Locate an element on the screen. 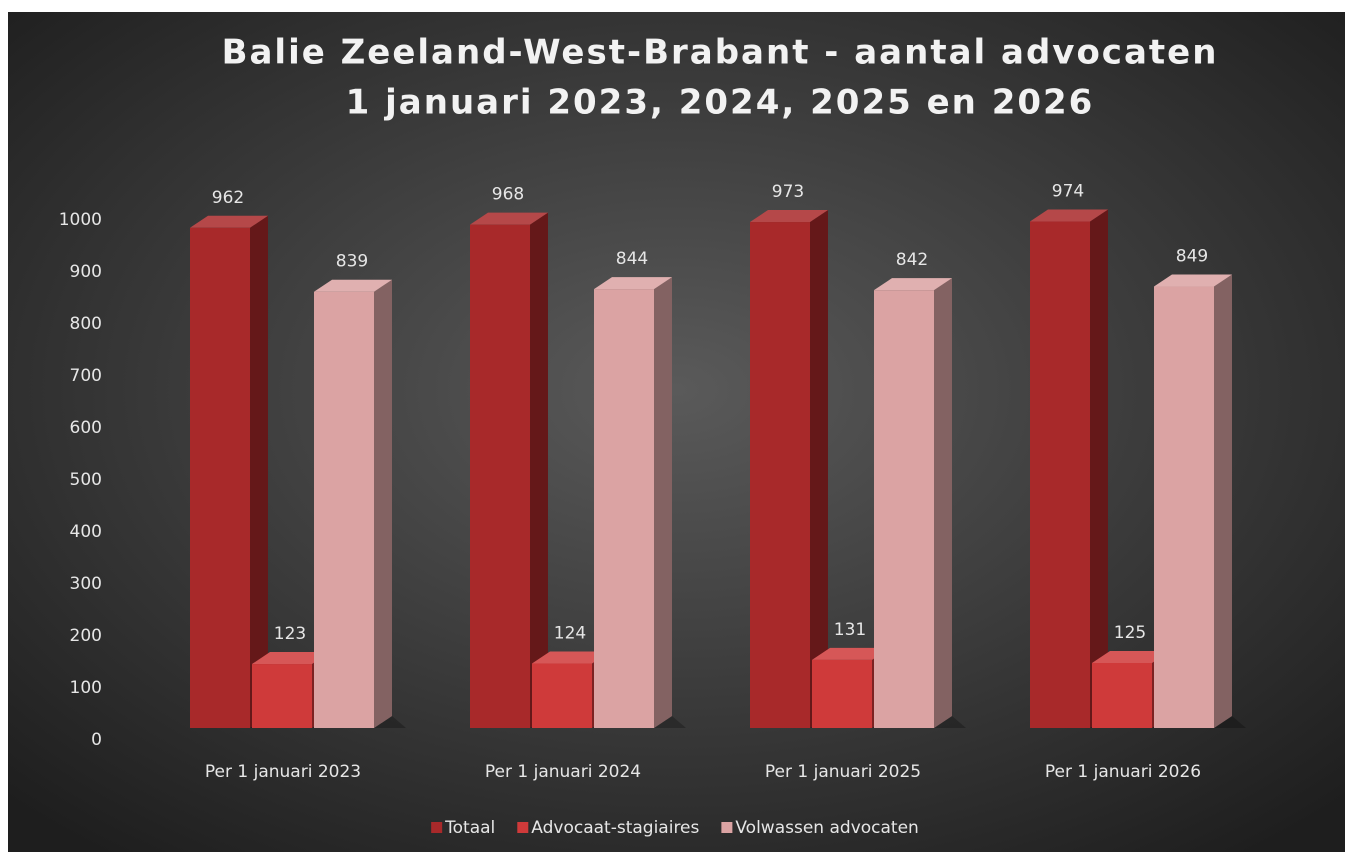 The height and width of the screenshot is (863, 1353). data-label: 839 is located at coordinates (352, 262).